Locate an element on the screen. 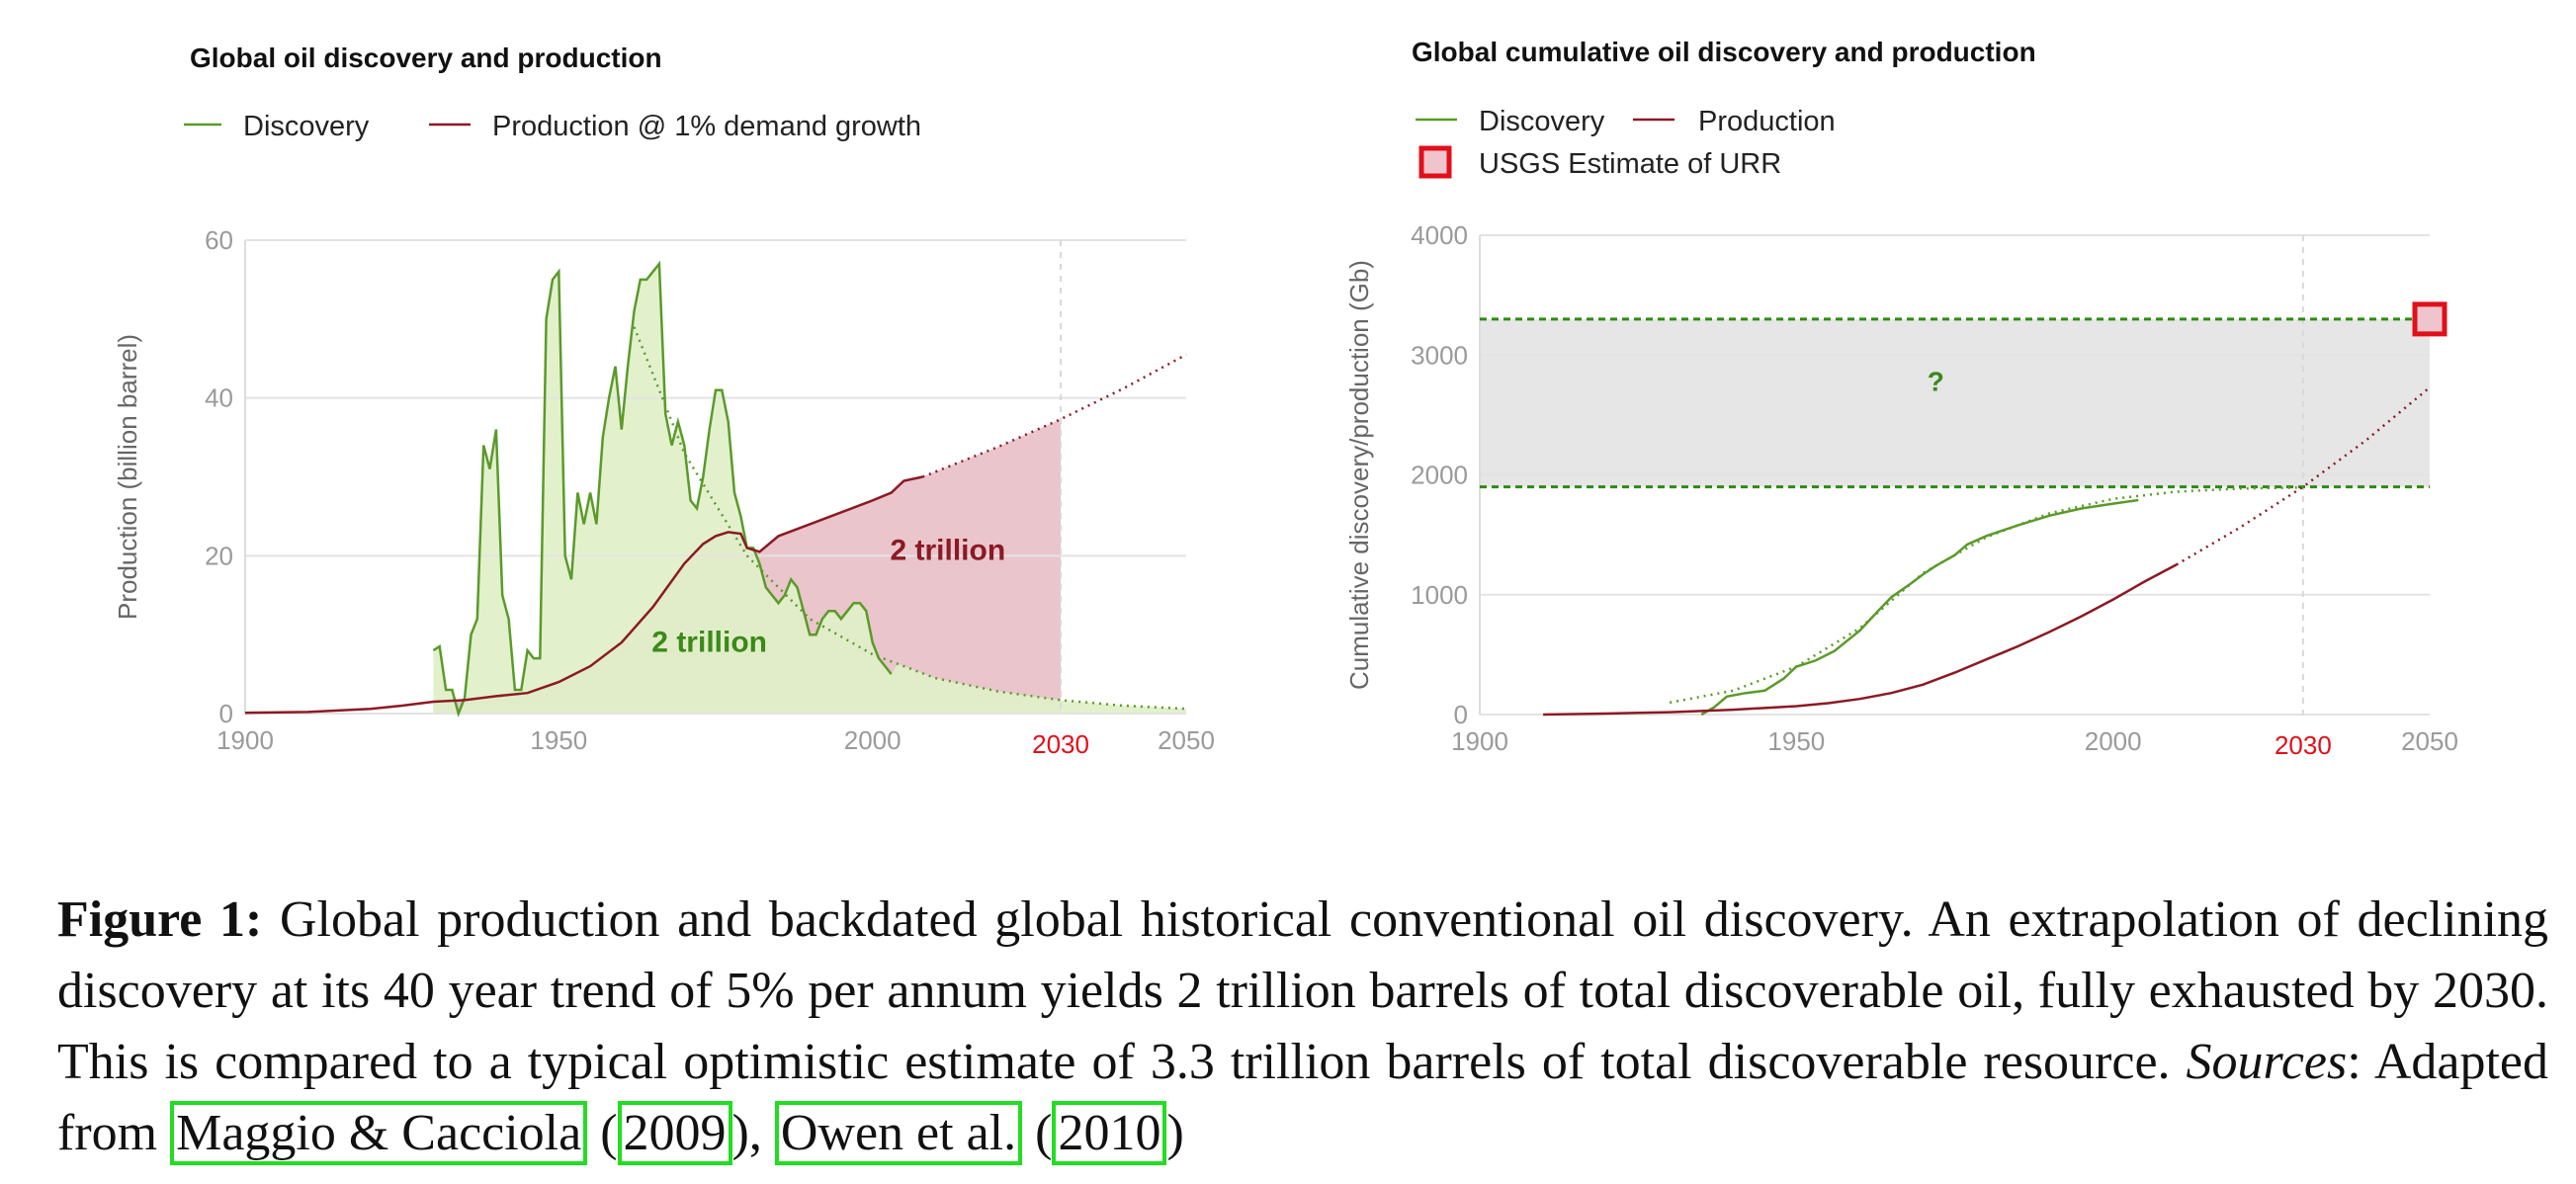  discovery-area is located at coordinates (809, 489).